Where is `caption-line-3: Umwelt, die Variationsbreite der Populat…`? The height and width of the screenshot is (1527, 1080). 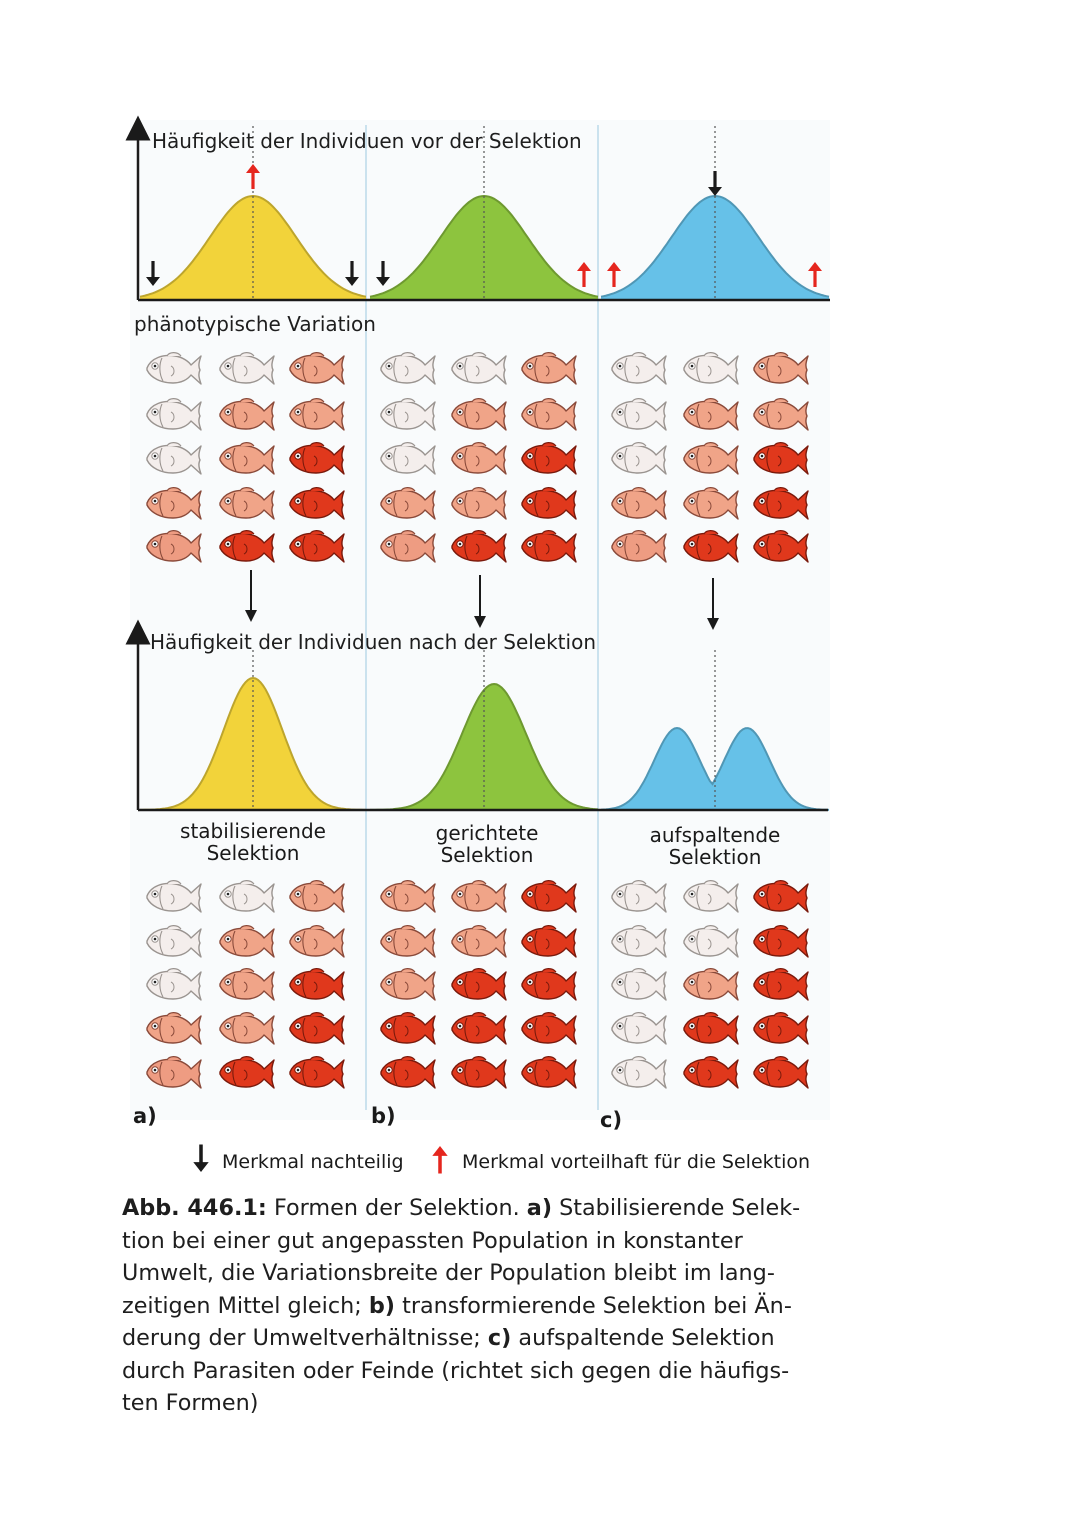 caption-line-3: Umwelt, die Variationsbreite der Populat… is located at coordinates (448, 1273).